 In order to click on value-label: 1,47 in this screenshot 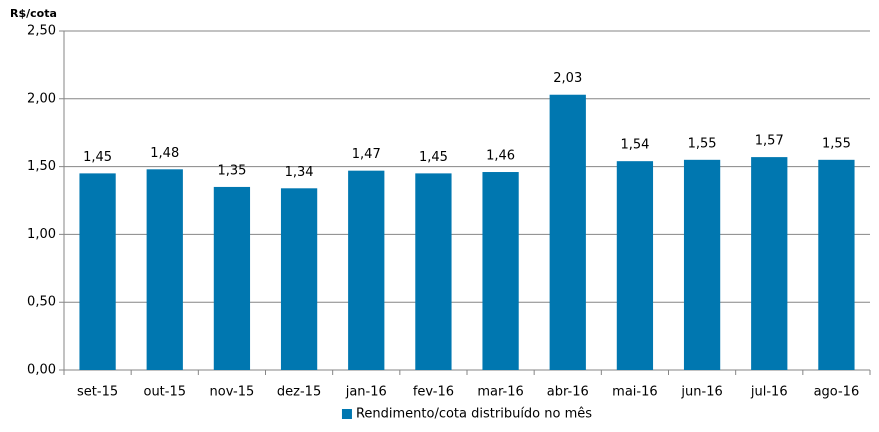, I will do `click(366, 154)`.